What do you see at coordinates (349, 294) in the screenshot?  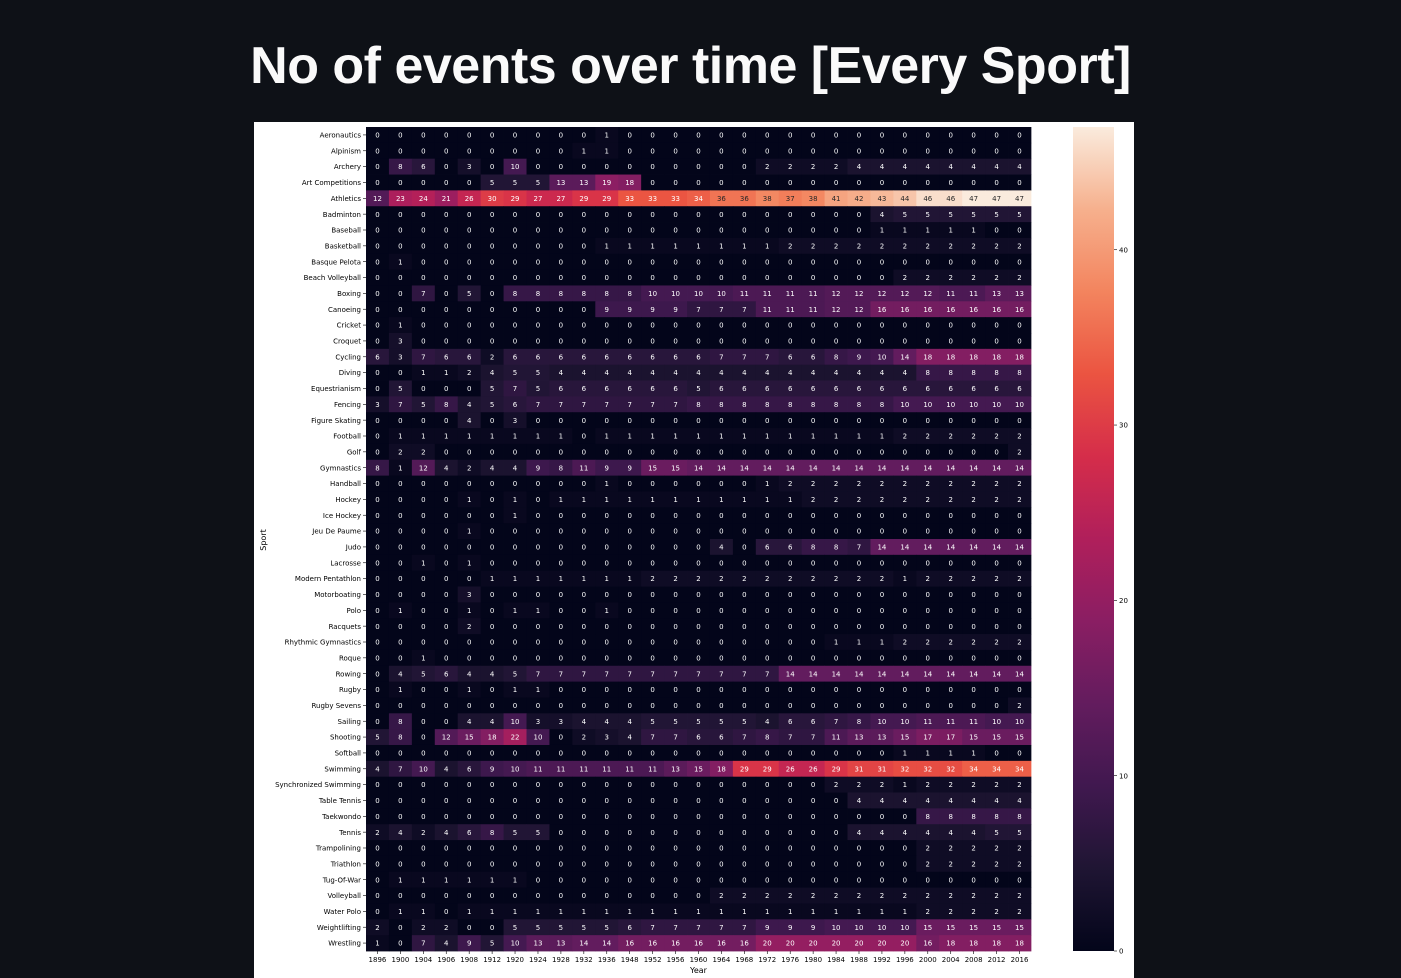 I see `y-tick-label: Boxing` at bounding box center [349, 294].